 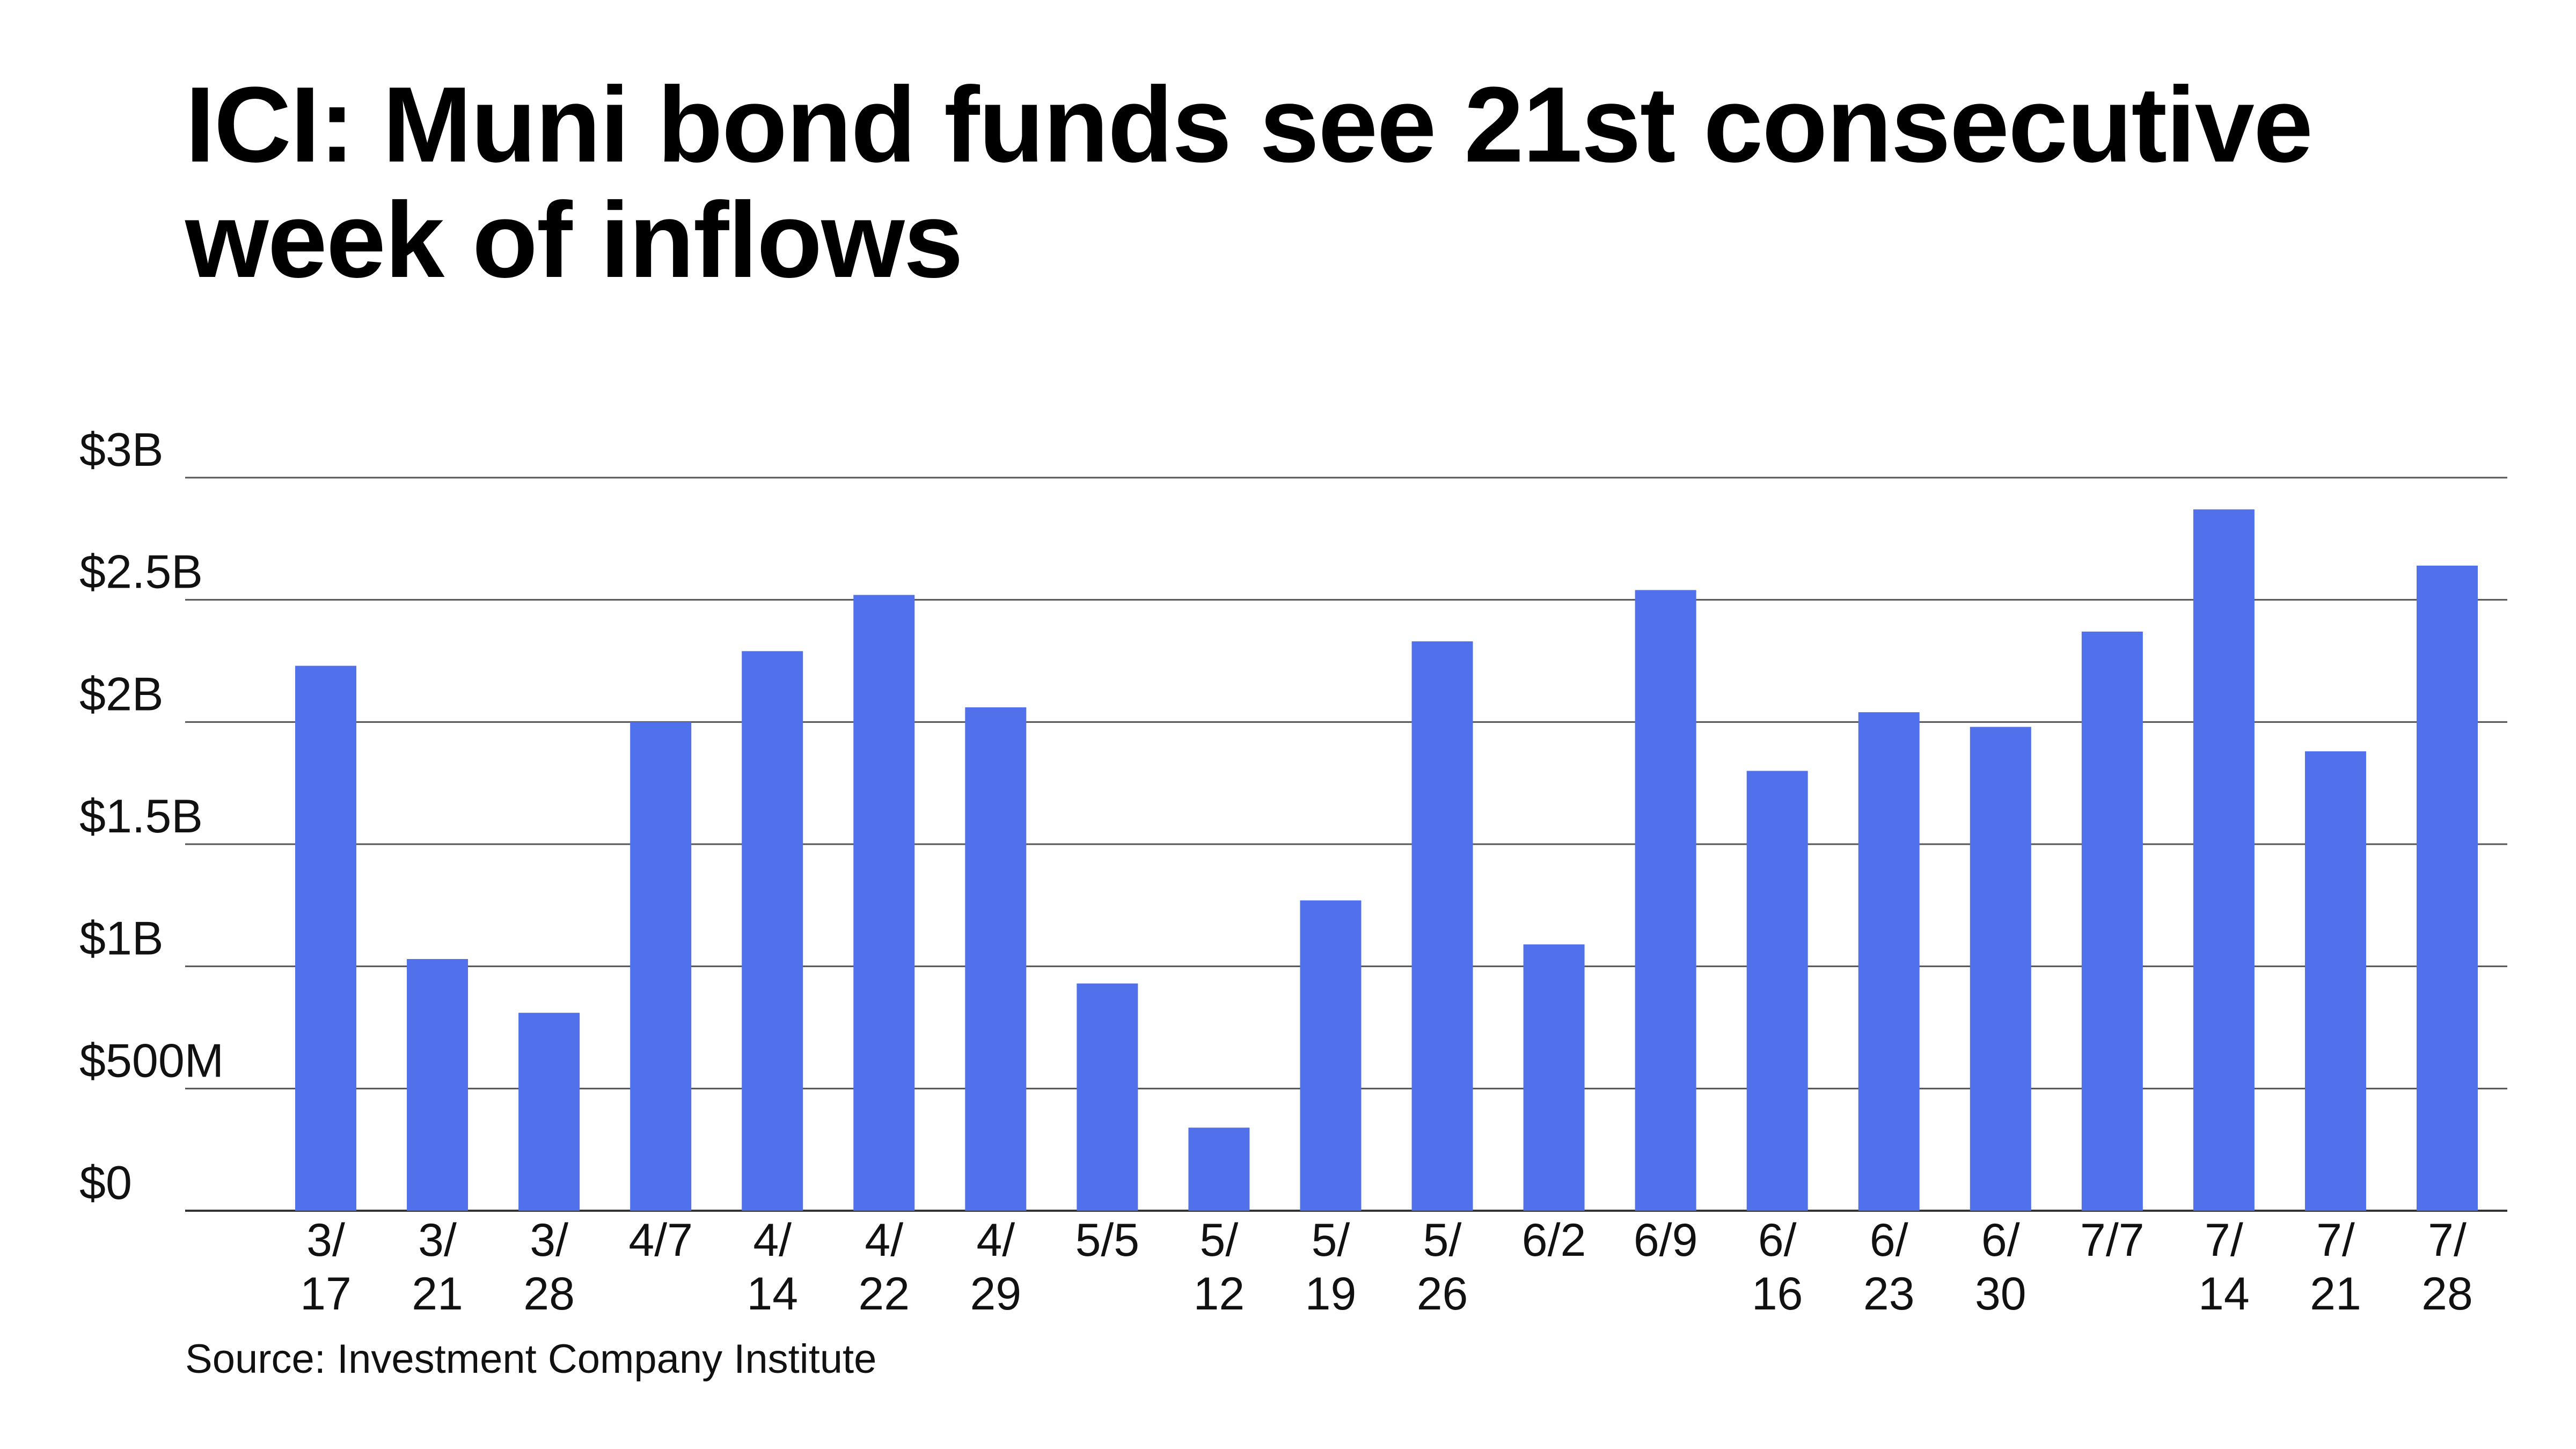 What do you see at coordinates (1666, 1240) in the screenshot?
I see `x-tick-label: 6/9` at bounding box center [1666, 1240].